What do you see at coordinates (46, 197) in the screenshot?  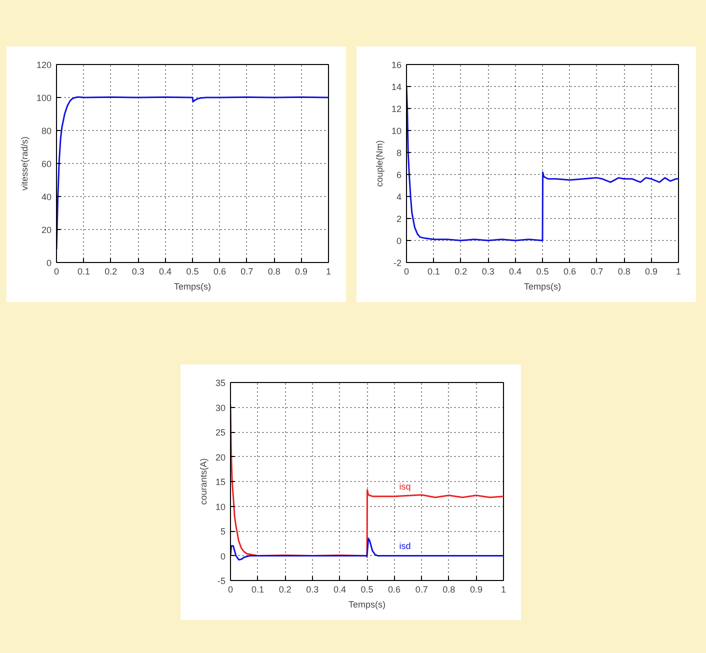 I see `y-tick-label: 40` at bounding box center [46, 197].